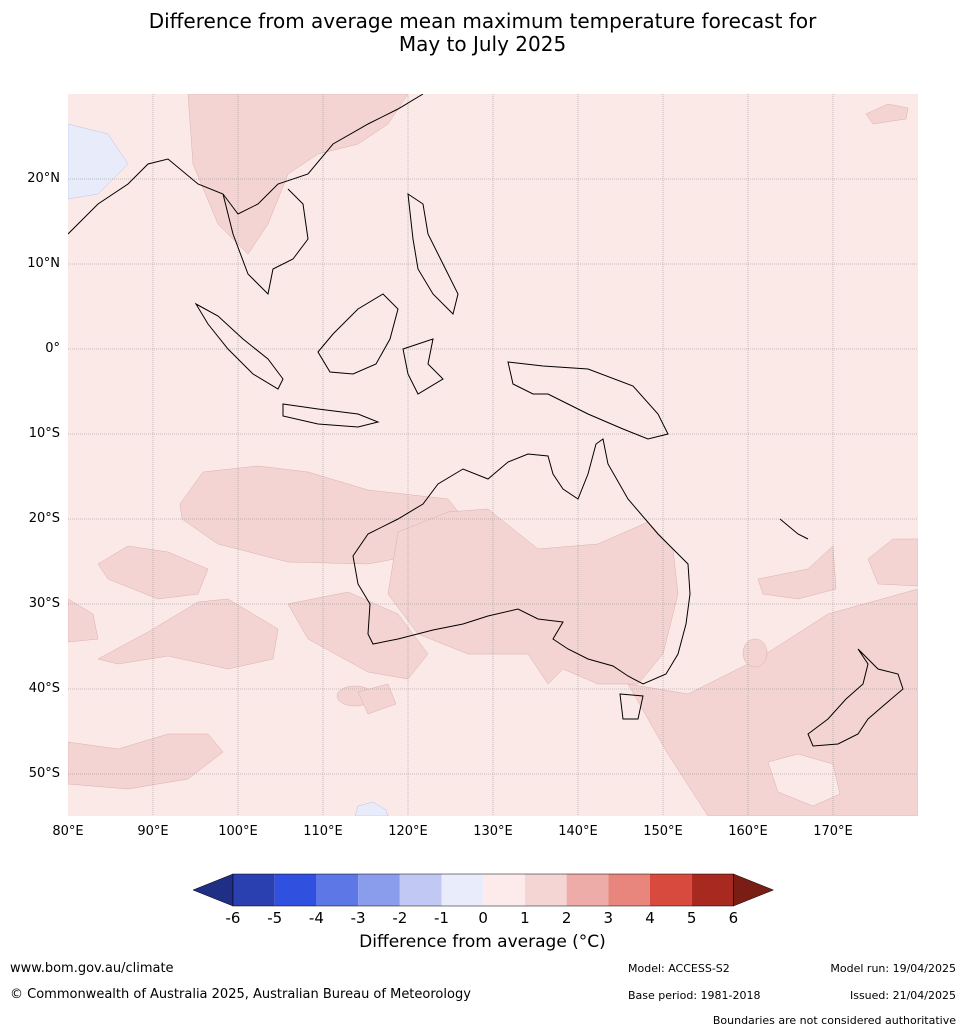  What do you see at coordinates (794, 529) in the screenshot?
I see `coast-new-caledonia` at bounding box center [794, 529].